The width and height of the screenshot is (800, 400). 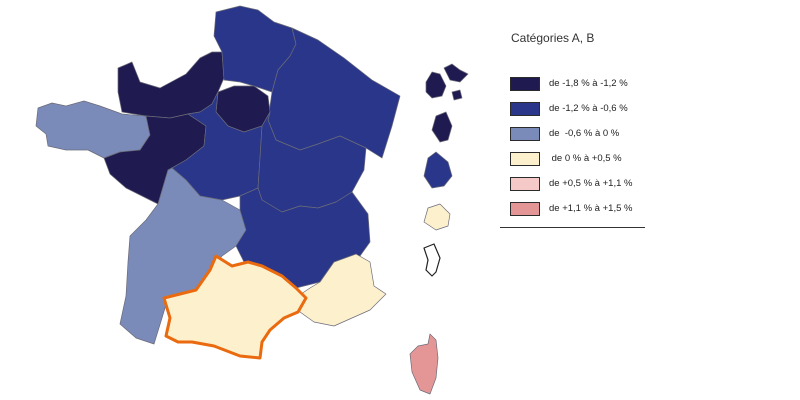 What do you see at coordinates (424, 364) in the screenshot?
I see `region-corse` at bounding box center [424, 364].